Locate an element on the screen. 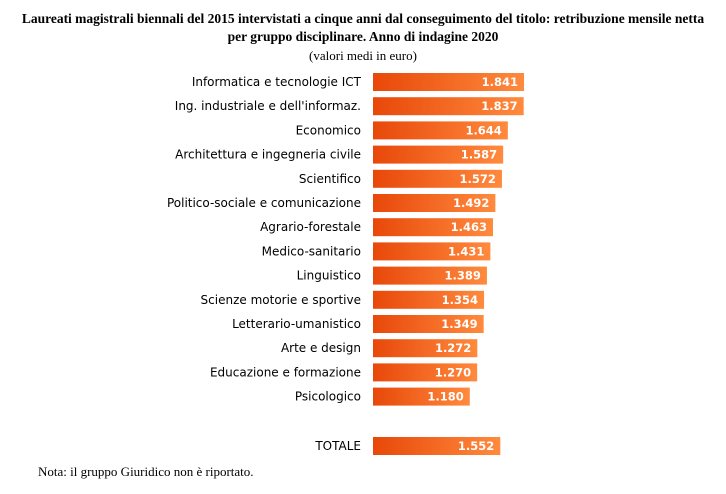 The height and width of the screenshot is (494, 726). data-label: 1.431 is located at coordinates (466, 251).